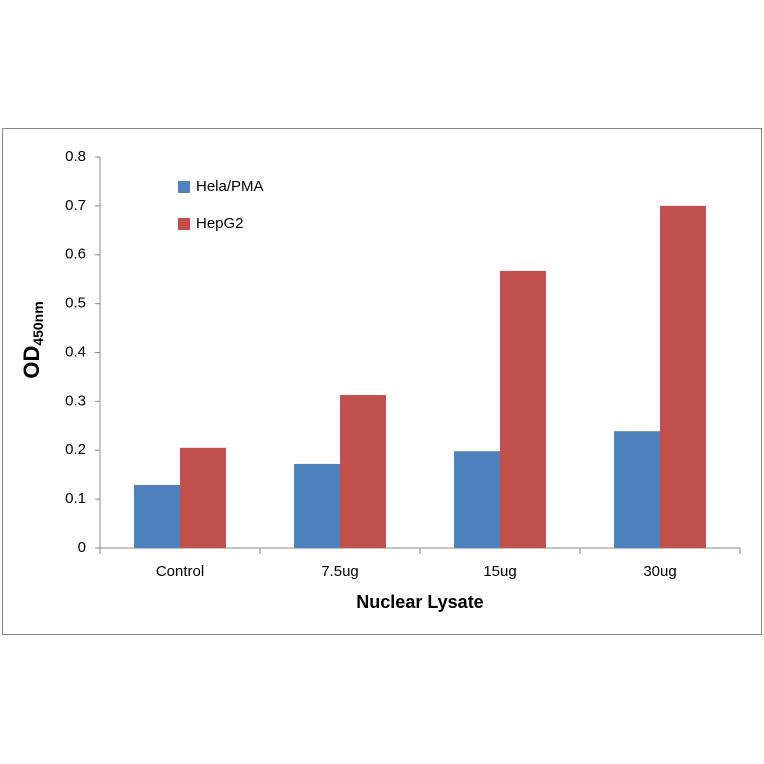  Describe the element at coordinates (82, 547) in the screenshot. I see `y-tick-label: 0` at that location.